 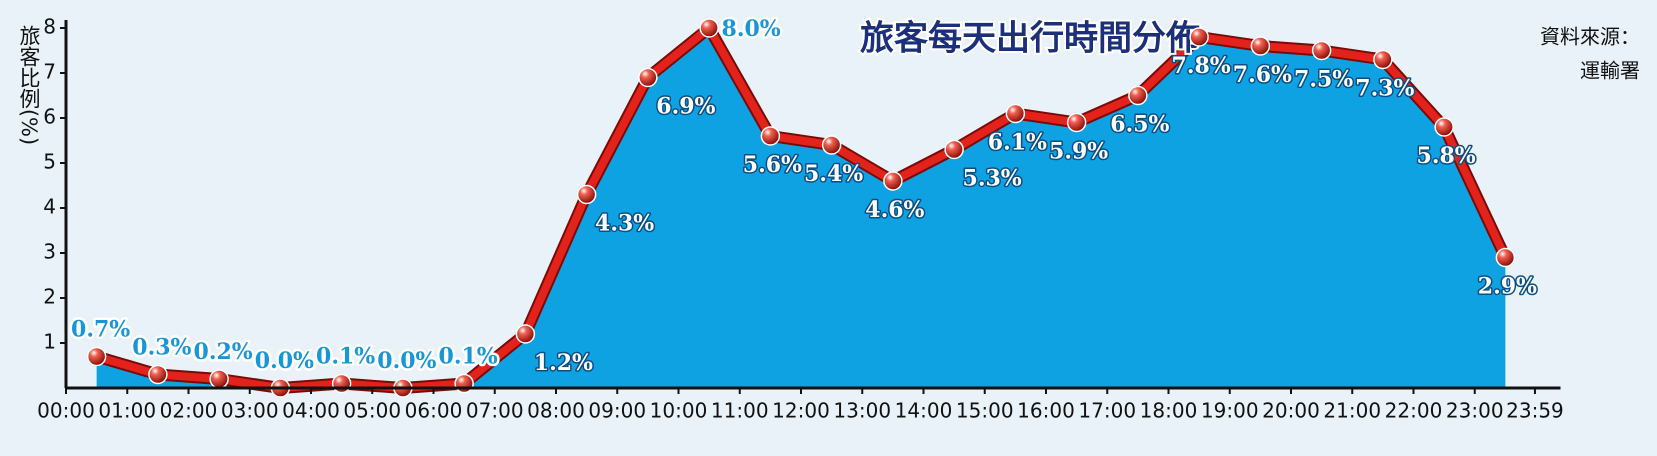 I want to click on x-tick-label: 15:00, so click(x=985, y=411).